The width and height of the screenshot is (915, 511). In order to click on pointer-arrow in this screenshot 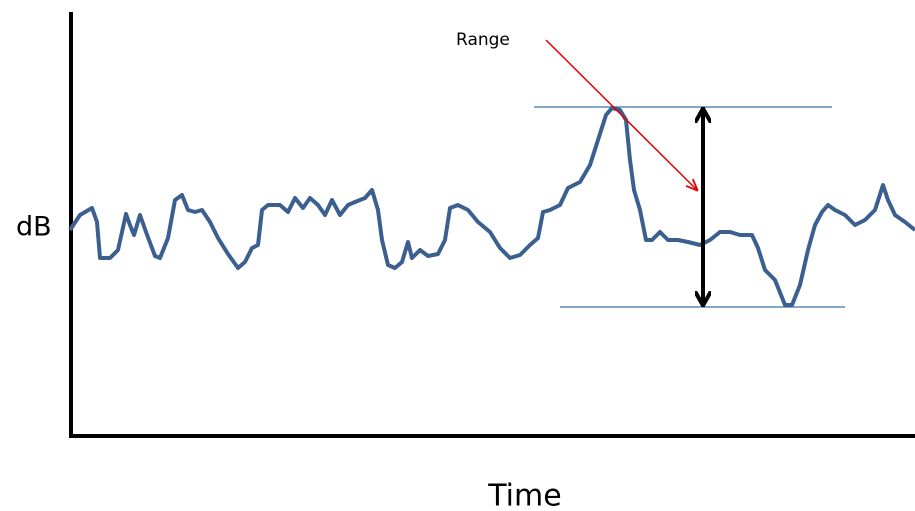, I will do `click(621, 114)`.